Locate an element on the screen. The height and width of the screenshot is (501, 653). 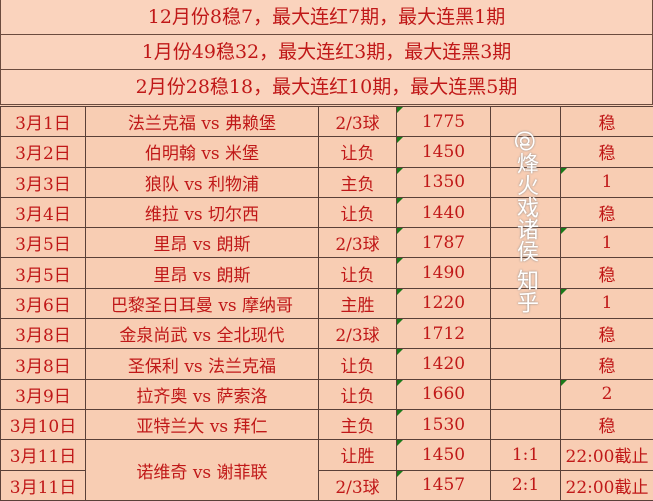
summary-december: 12月份8稳7，最大连红7期，最大连黑1期 is located at coordinates (326, 17).